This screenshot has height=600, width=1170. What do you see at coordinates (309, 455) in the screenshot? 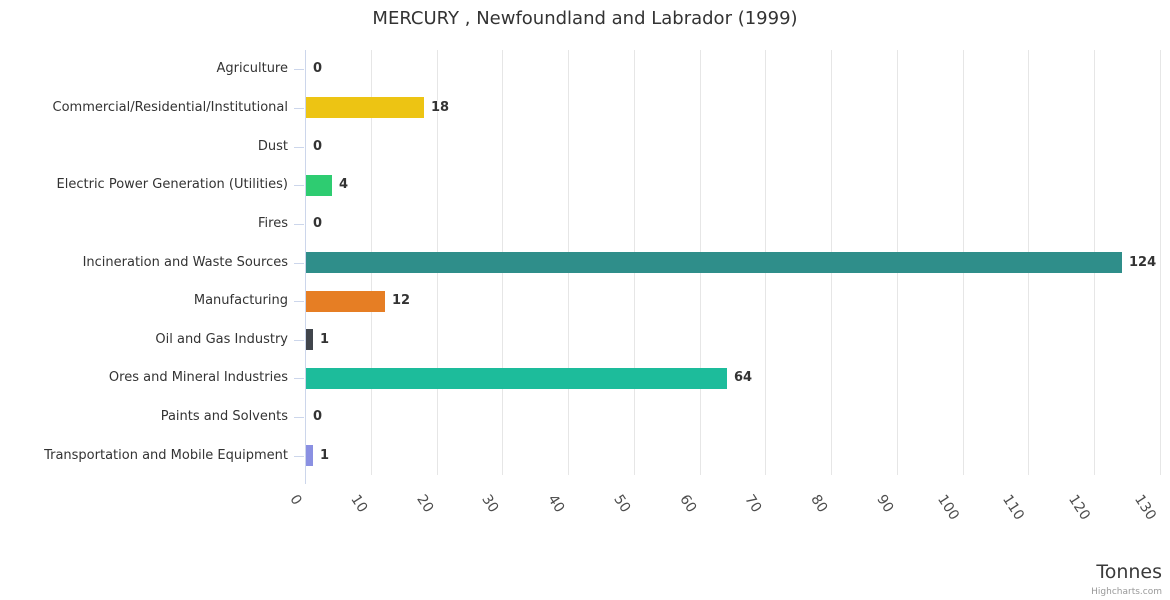
I see `bar-transportation-and-mobile-equipment` at bounding box center [309, 455].